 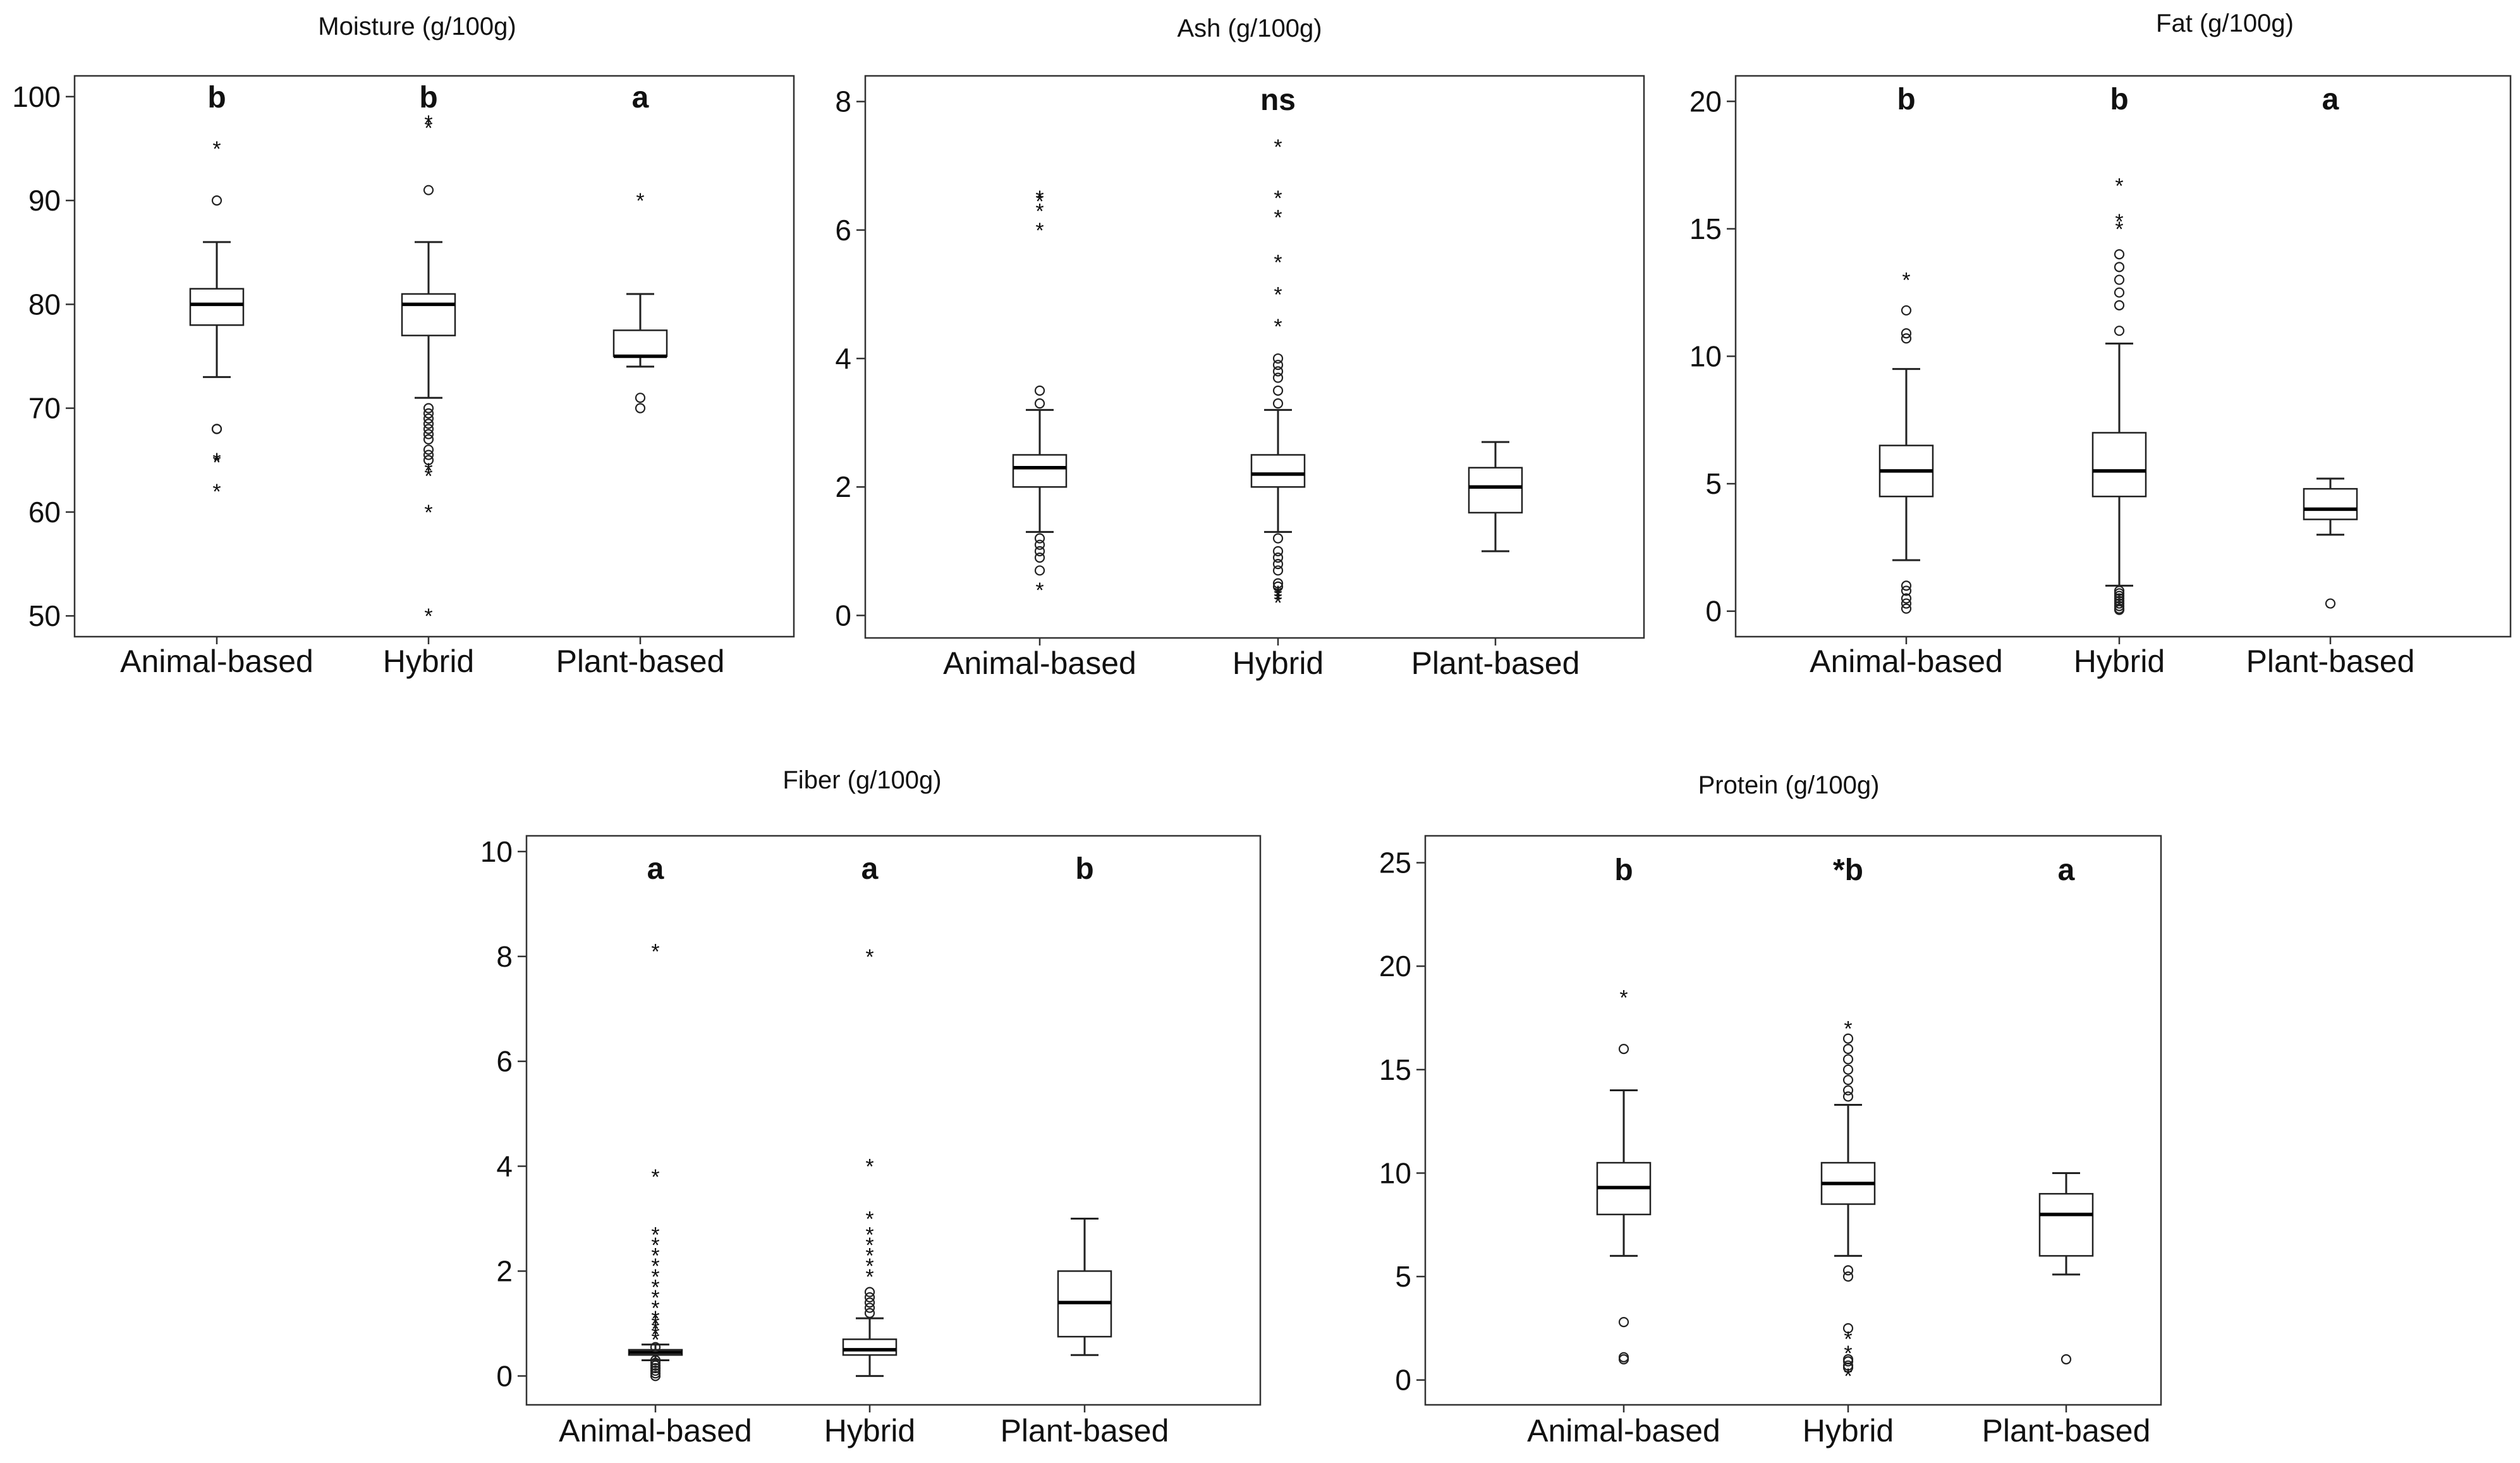 What do you see at coordinates (1623, 870) in the screenshot?
I see `significance-letter: b` at bounding box center [1623, 870].